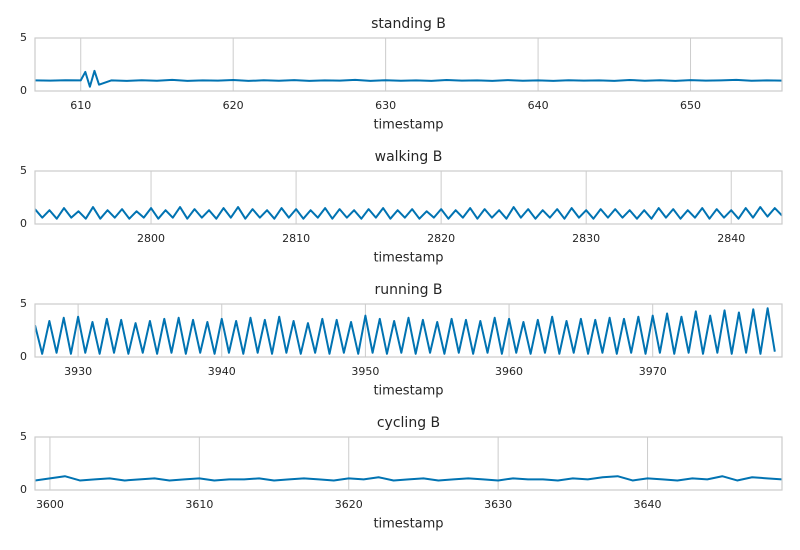  I want to click on x-tick-label: 3640, so click(648, 504).